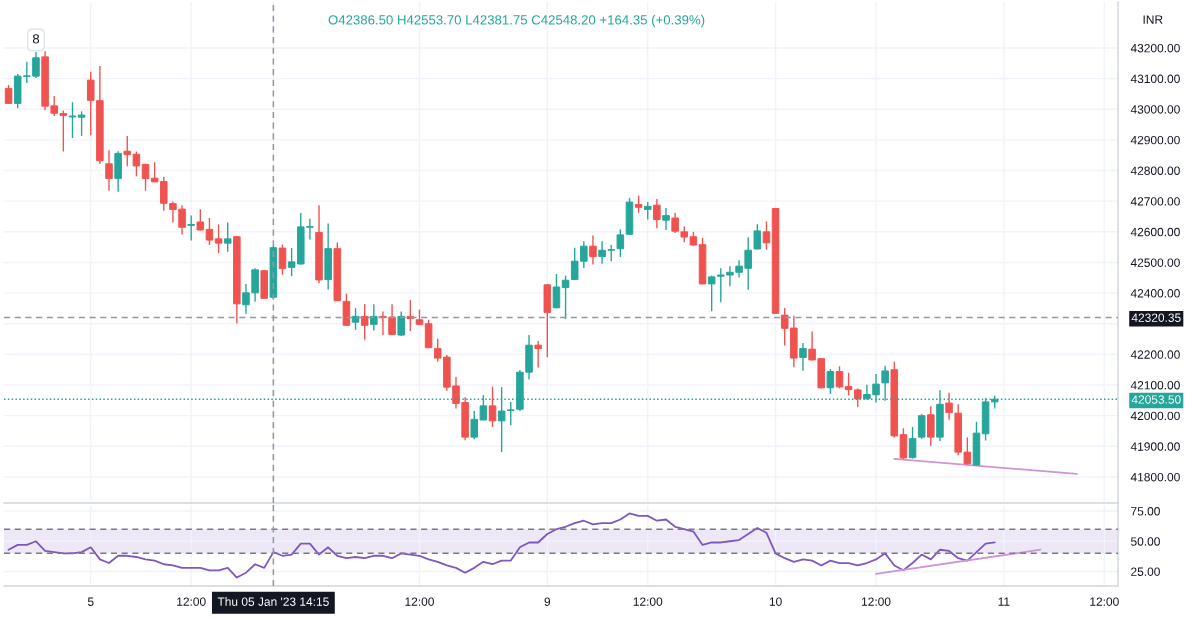 The width and height of the screenshot is (1200, 621). Describe the element at coordinates (1155, 477) in the screenshot. I see `y-tick-label: 41800.00` at that location.